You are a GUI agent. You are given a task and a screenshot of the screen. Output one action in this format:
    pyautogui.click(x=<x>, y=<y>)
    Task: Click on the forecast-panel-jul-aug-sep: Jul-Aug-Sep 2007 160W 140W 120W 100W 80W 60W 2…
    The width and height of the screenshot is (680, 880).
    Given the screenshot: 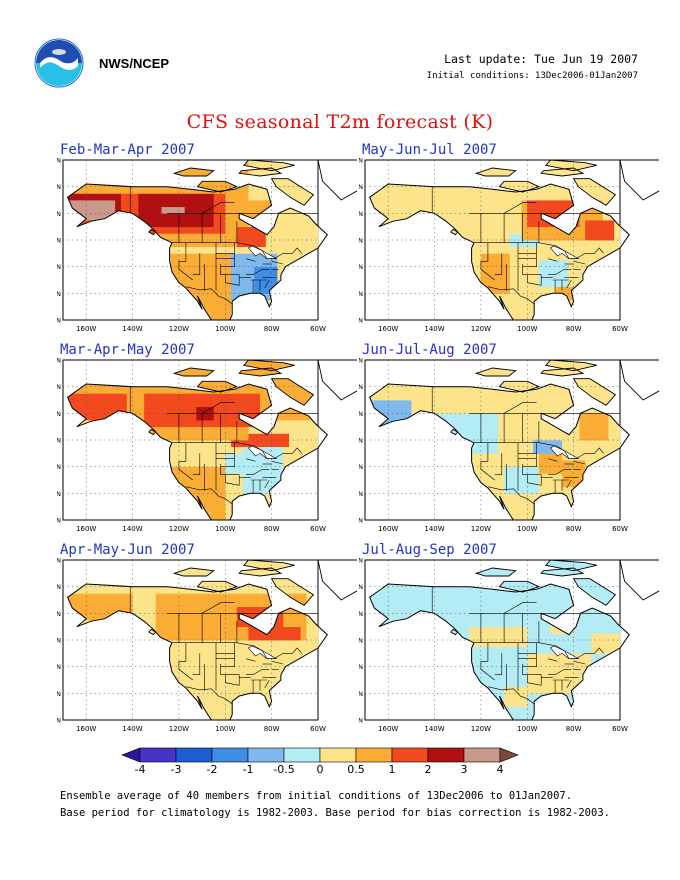 What is the action you would take?
    pyautogui.click(x=509, y=641)
    